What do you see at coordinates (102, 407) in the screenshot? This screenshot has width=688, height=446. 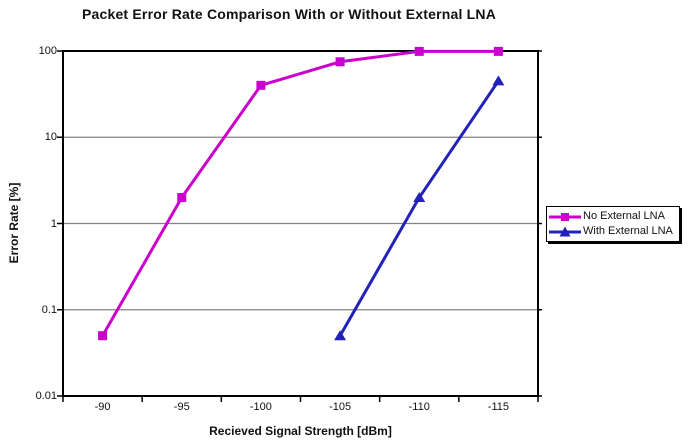 I see `x-tick-label: -90` at bounding box center [102, 407].